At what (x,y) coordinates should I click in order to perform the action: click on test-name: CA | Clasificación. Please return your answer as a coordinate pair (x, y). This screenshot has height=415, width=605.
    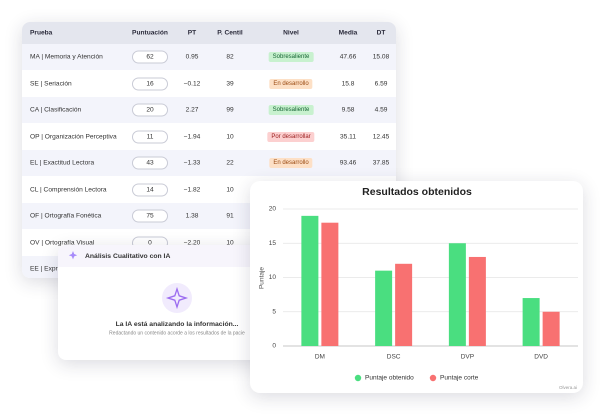
    Looking at the image, I should click on (56, 110).